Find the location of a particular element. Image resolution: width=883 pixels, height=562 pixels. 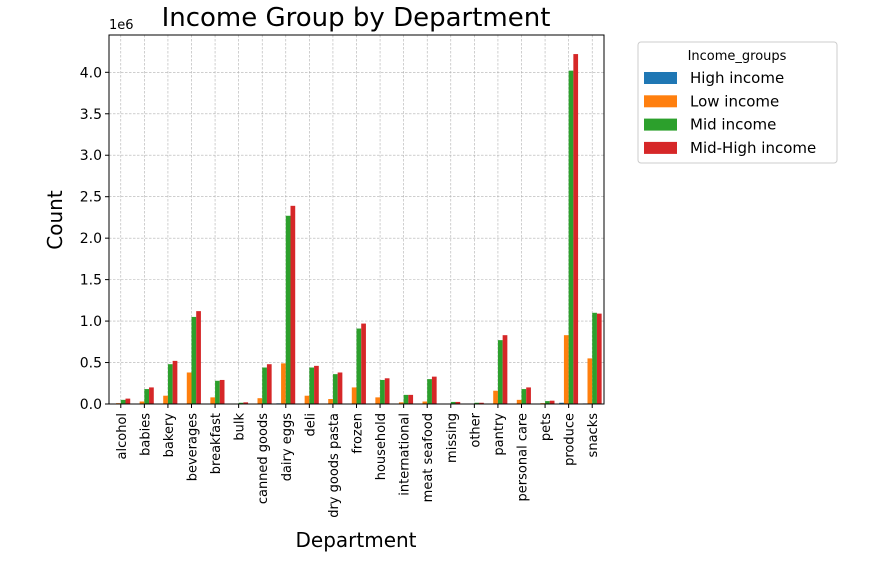

y-tick-label: 2.0 is located at coordinates (91, 239).